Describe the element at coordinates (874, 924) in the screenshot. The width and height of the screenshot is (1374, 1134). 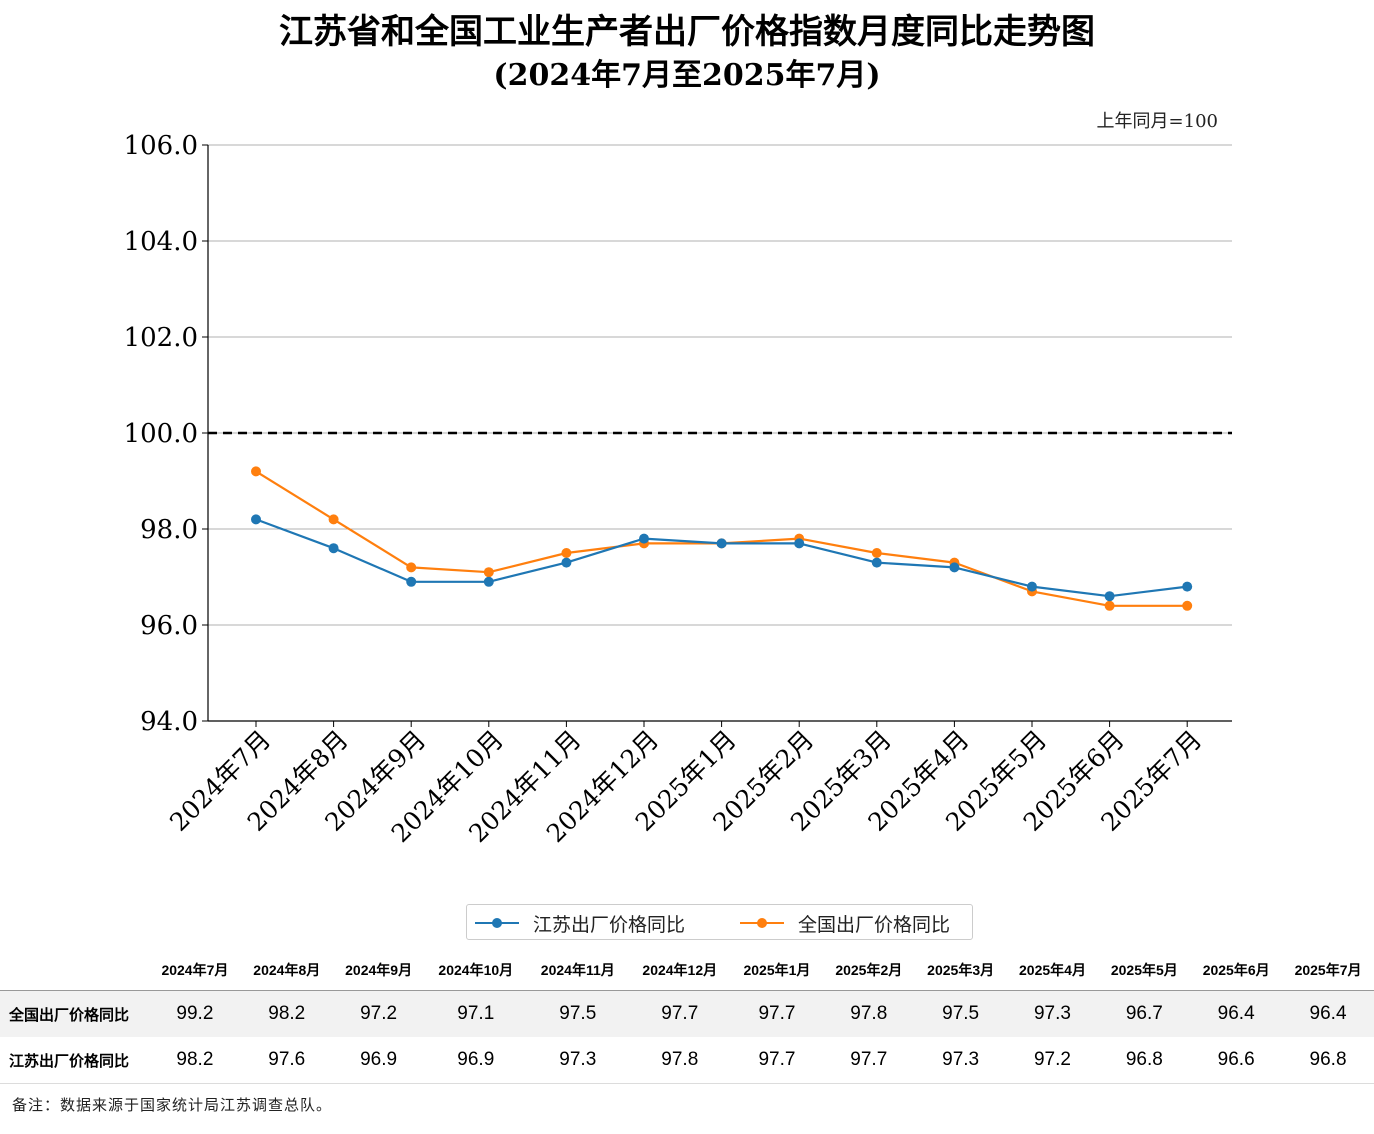
I see `legend-label-national: 全国出厂价格同比` at that location.